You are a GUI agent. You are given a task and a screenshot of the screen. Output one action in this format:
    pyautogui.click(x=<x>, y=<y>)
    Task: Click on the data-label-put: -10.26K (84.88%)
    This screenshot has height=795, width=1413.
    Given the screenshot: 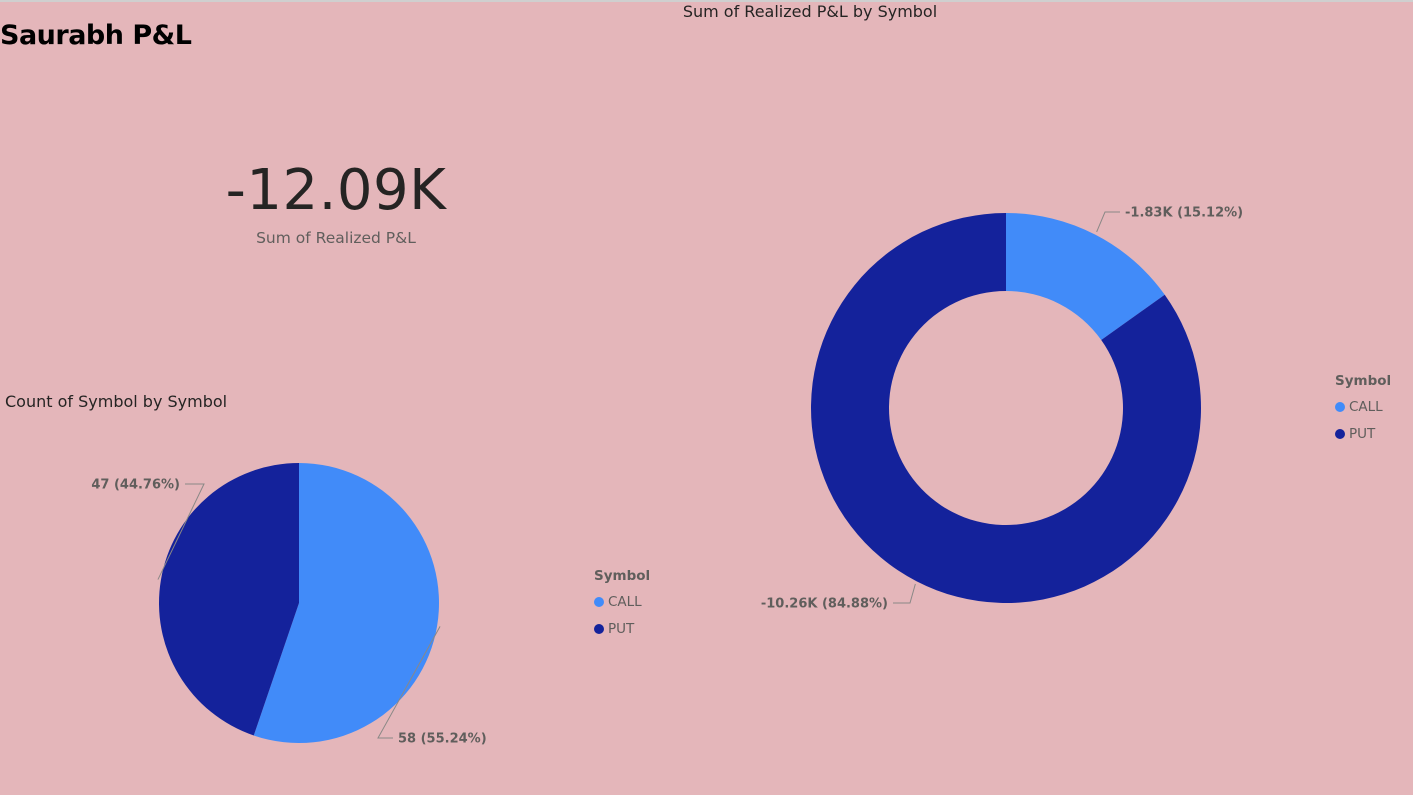 What is the action you would take?
    pyautogui.click(x=824, y=604)
    